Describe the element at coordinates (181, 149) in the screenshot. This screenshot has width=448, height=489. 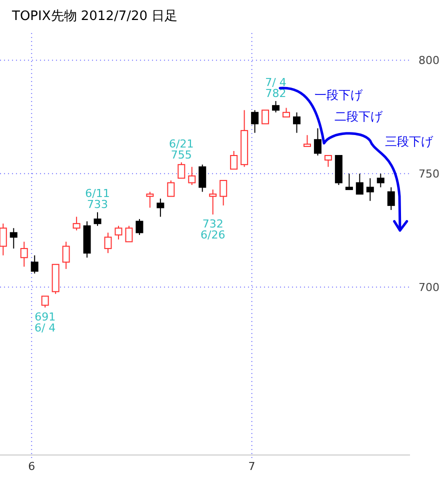
I see `annotation: 6/21 755` at that location.